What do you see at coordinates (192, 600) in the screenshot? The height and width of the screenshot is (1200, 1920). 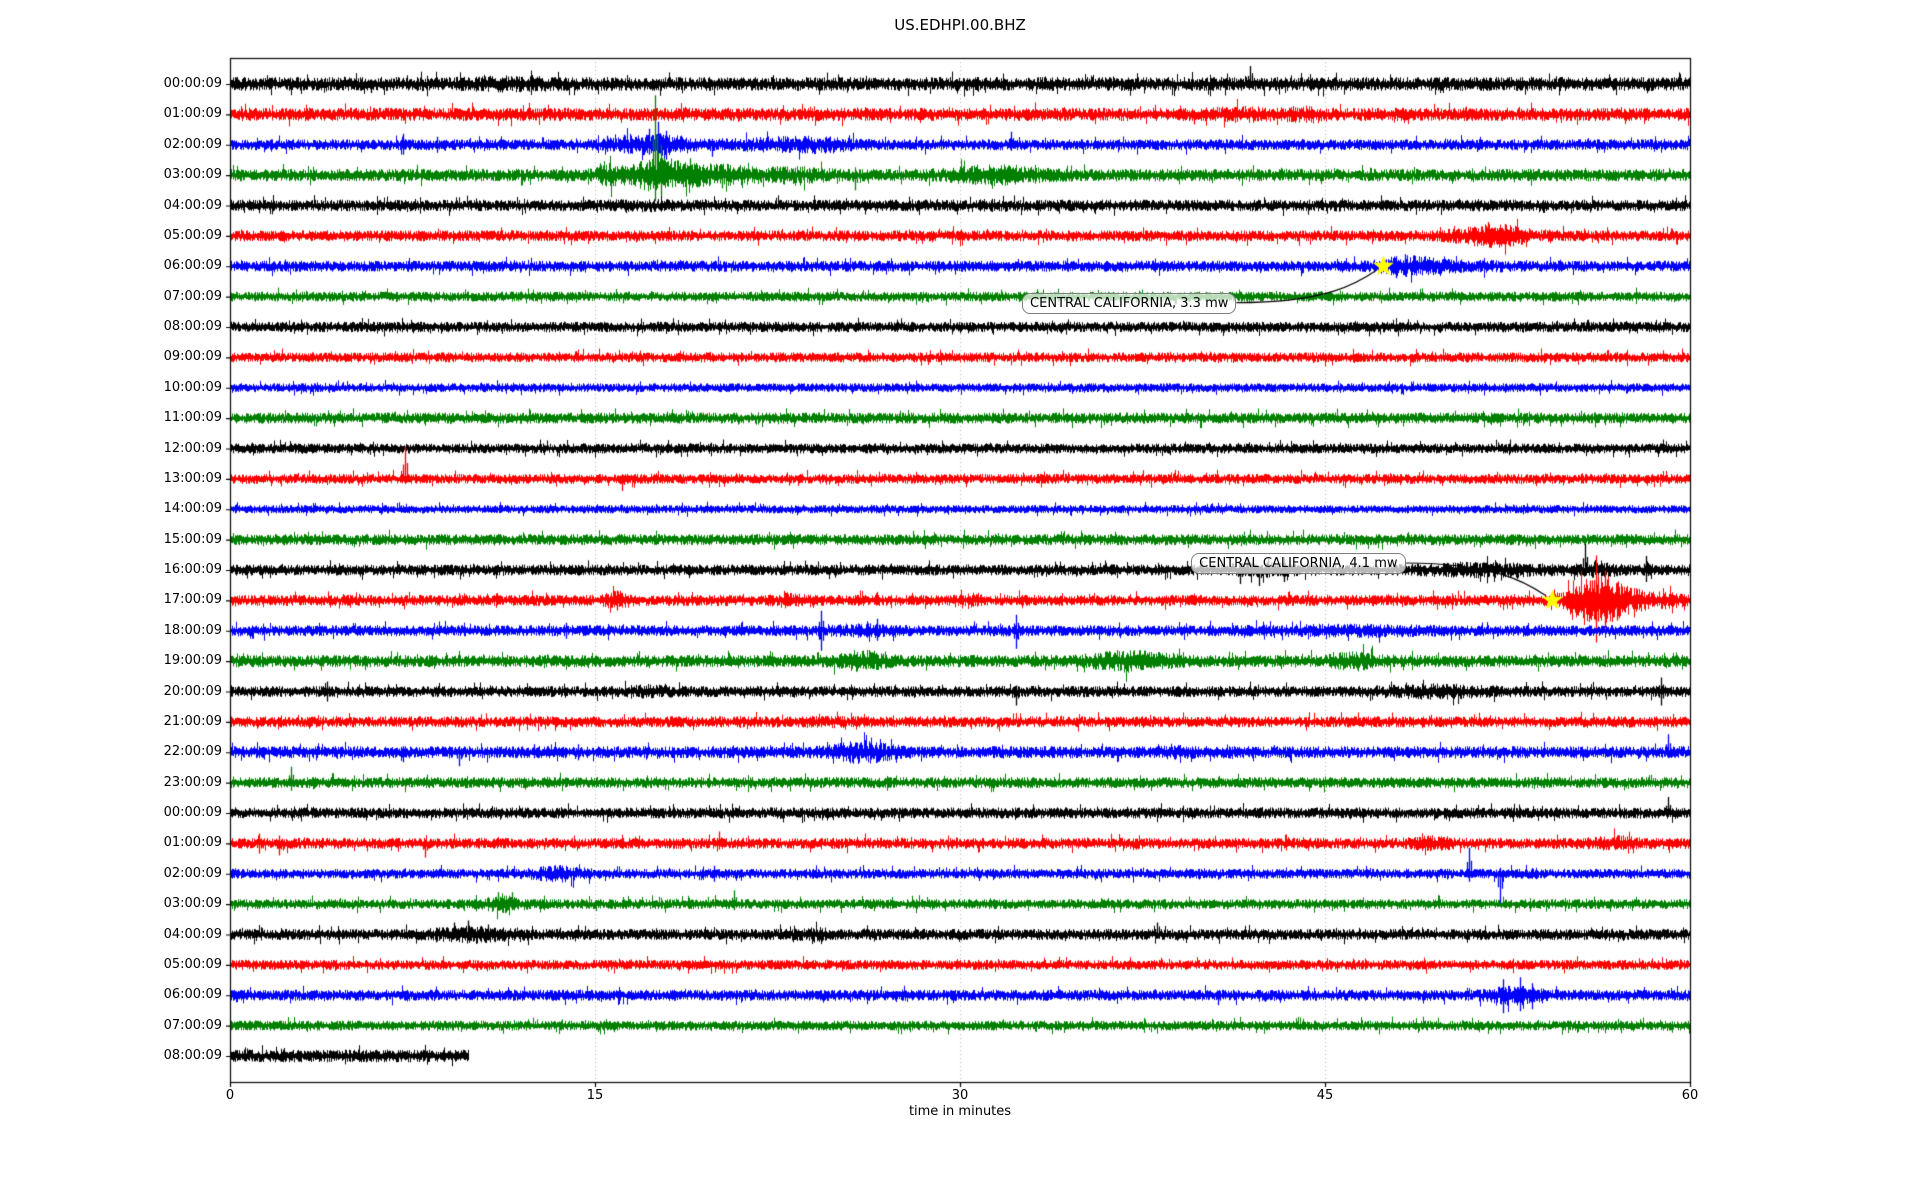 I see `trace-time-label: 17:00:09` at bounding box center [192, 600].